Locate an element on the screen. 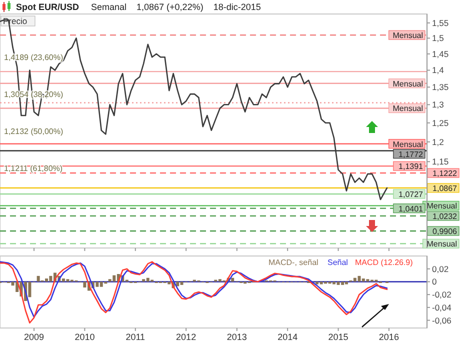 The height and width of the screenshot is (345, 460). ref-line-label: 1,0401 is located at coordinates (411, 209).